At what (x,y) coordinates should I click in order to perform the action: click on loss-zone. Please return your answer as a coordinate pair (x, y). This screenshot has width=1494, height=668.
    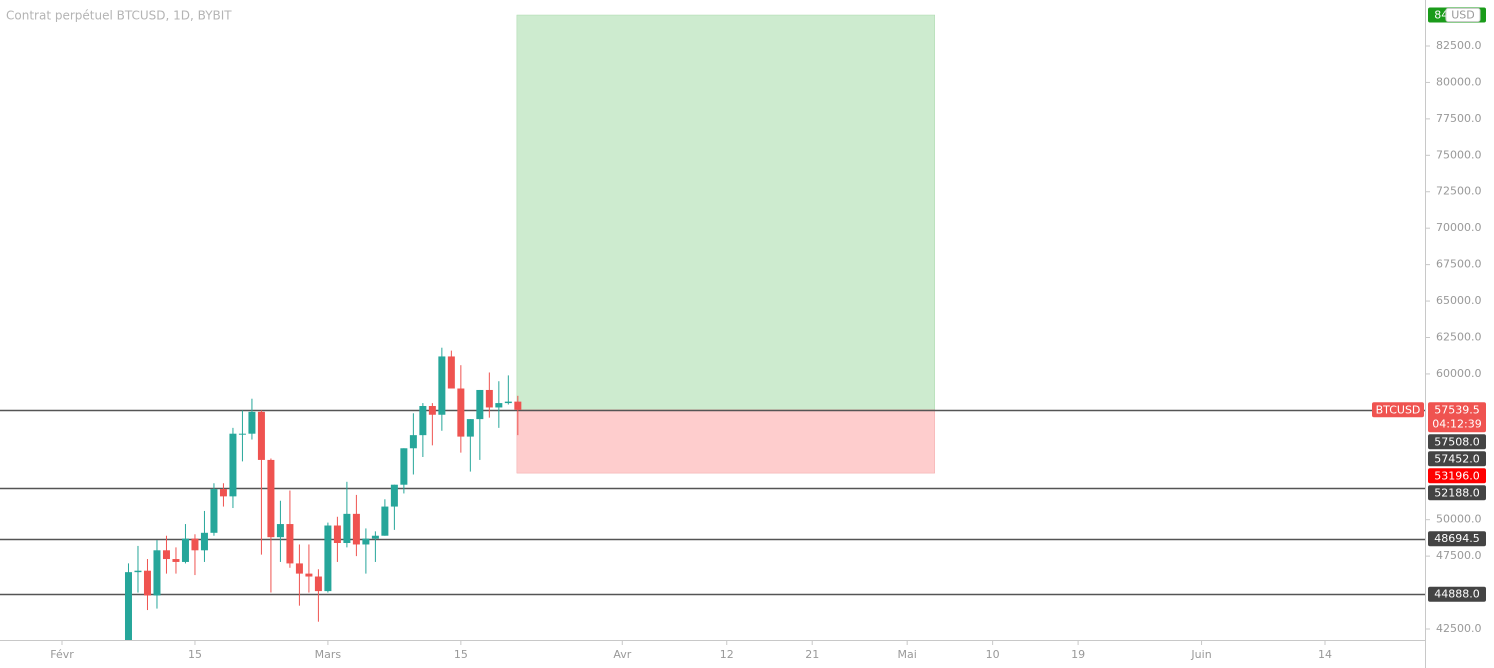
    Looking at the image, I should click on (725, 441).